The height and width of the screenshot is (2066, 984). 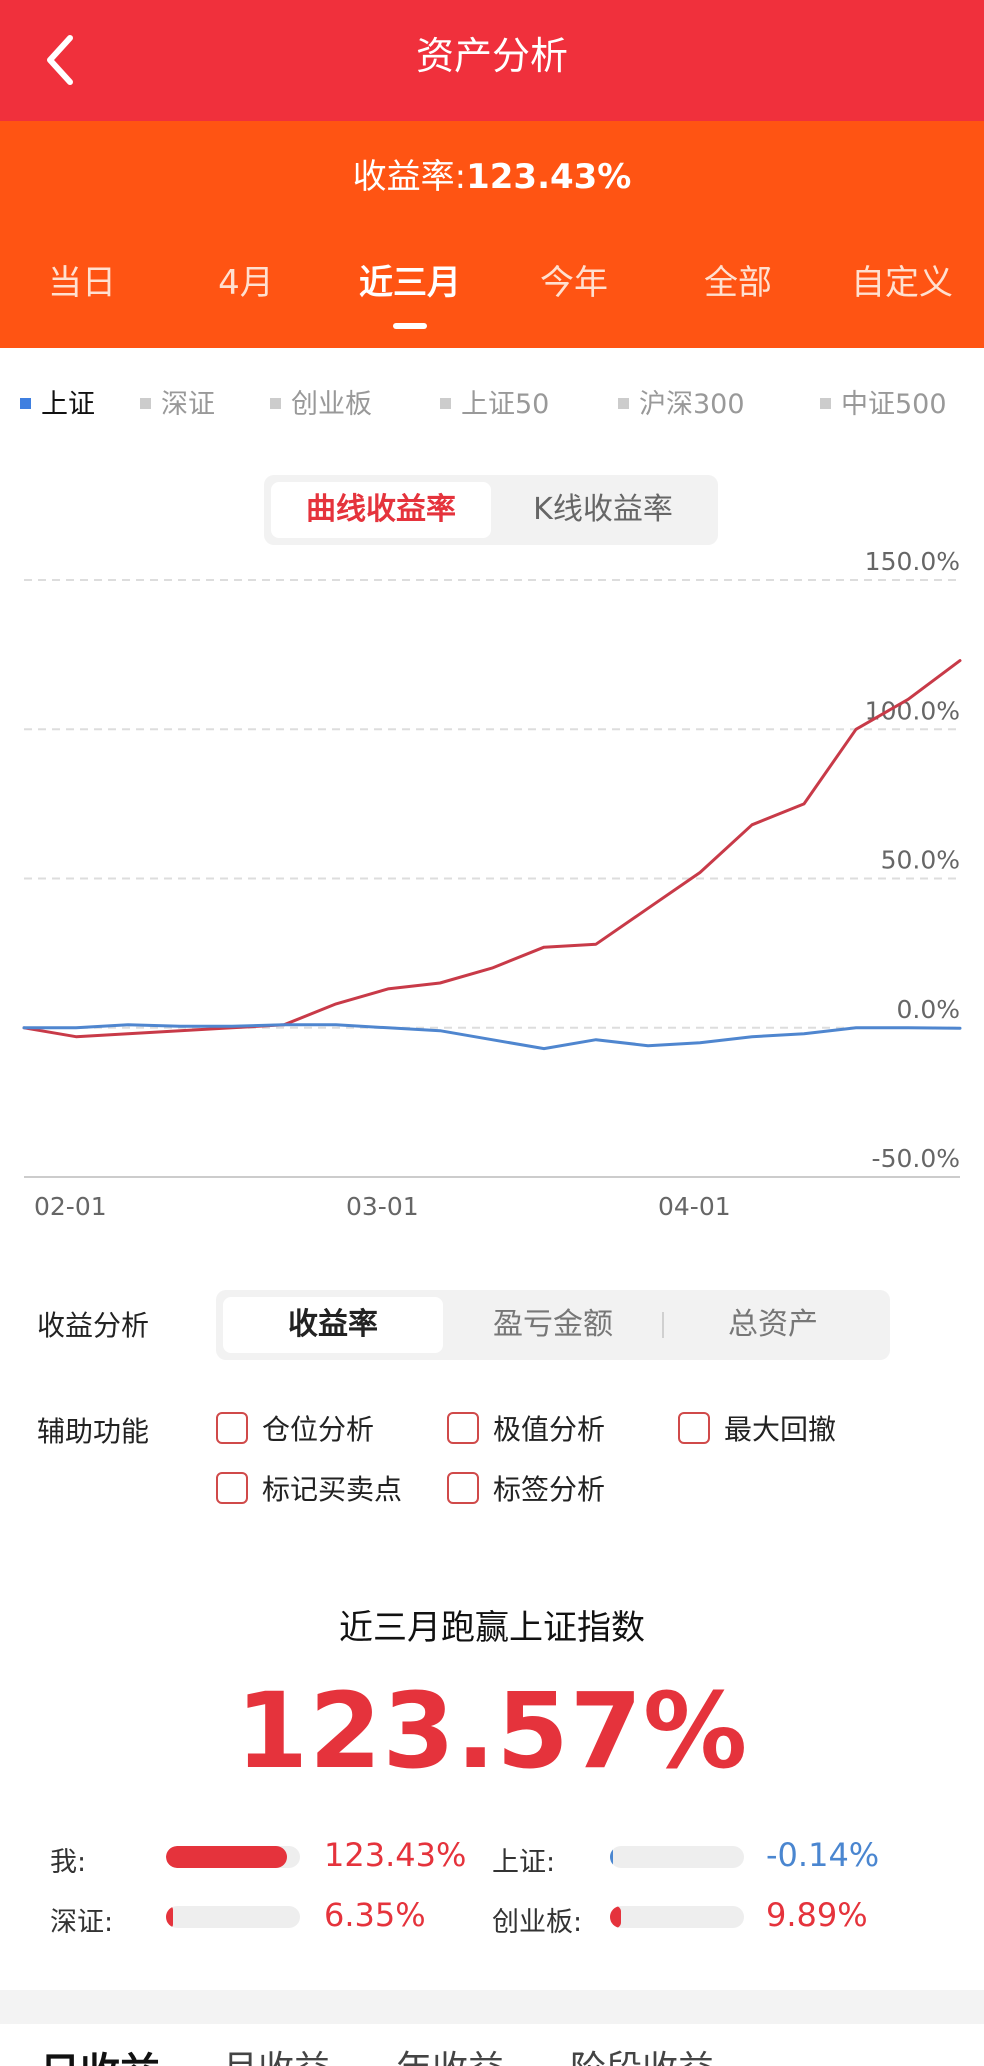 What do you see at coordinates (93, 1431) in the screenshot?
I see `aux-label: 辅助功能` at bounding box center [93, 1431].